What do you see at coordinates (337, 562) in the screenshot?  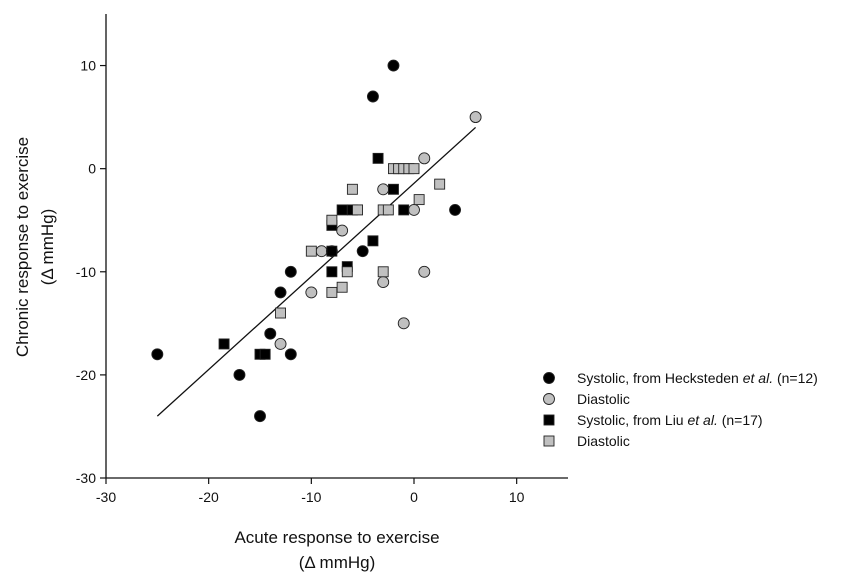 I see `x-axis-unit: (Δ mmHg)` at bounding box center [337, 562].